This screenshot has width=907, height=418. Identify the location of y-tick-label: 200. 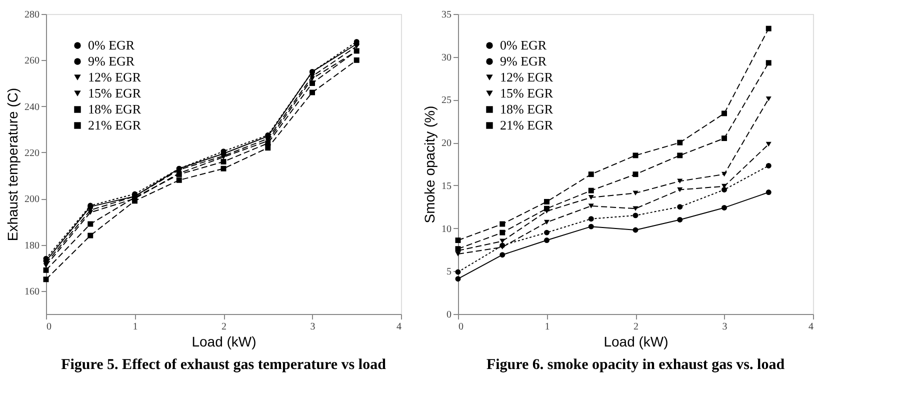
(32, 200).